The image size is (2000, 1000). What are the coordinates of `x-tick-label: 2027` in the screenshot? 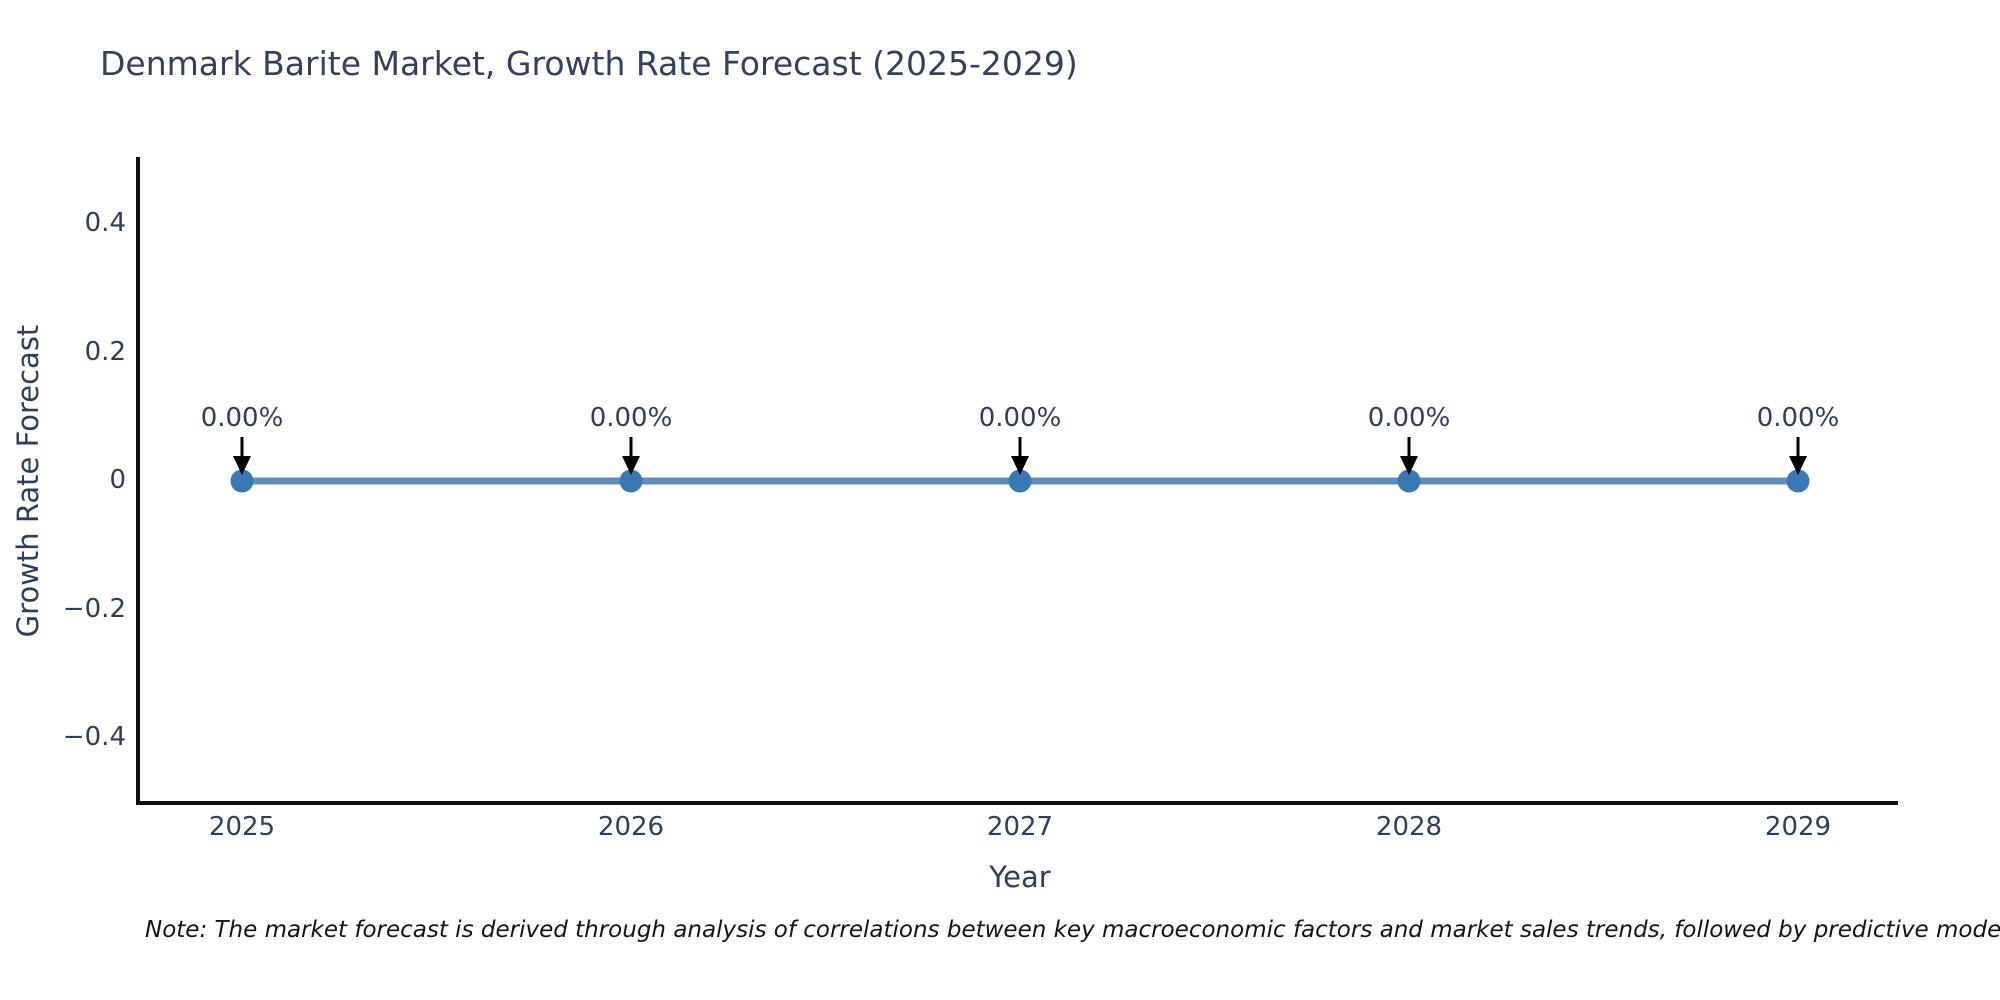 It's located at (1020, 827).